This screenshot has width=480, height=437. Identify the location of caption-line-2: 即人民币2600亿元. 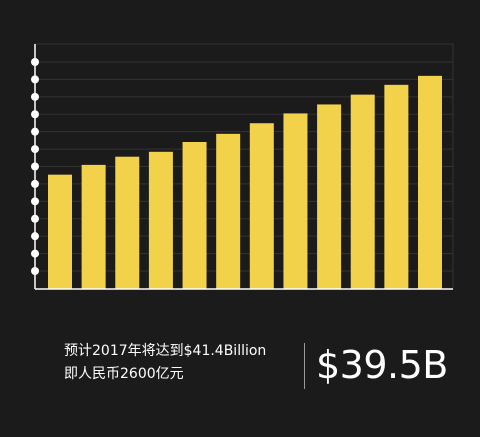
(124, 374).